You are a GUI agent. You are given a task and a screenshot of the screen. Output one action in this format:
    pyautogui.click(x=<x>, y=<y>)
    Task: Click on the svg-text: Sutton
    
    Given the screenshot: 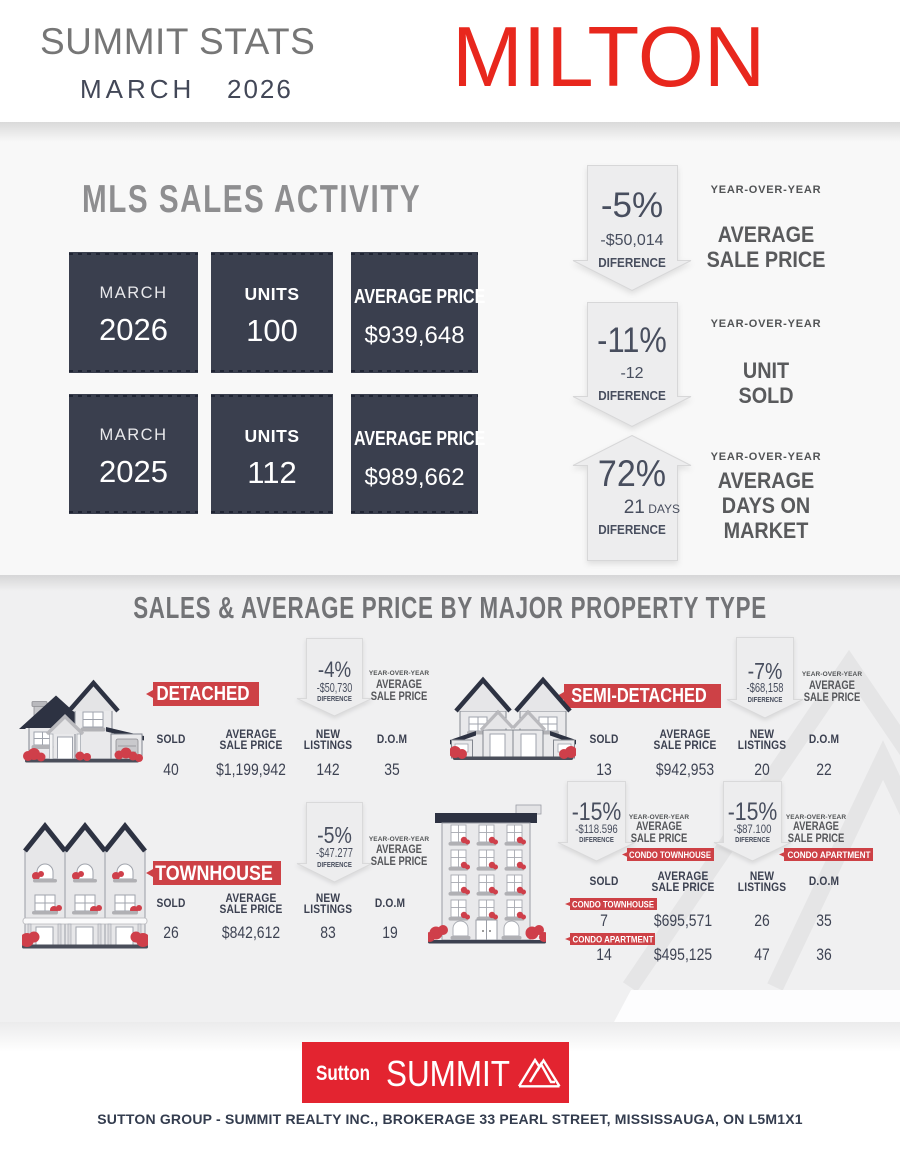 What is the action you would take?
    pyautogui.click(x=343, y=1073)
    